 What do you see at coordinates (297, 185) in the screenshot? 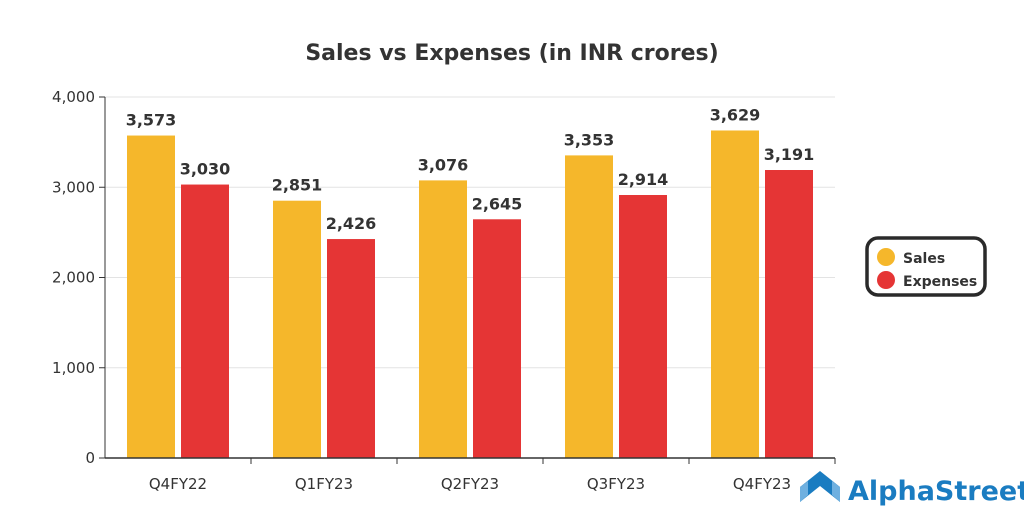
I see `data-label: 2,851` at bounding box center [297, 185].